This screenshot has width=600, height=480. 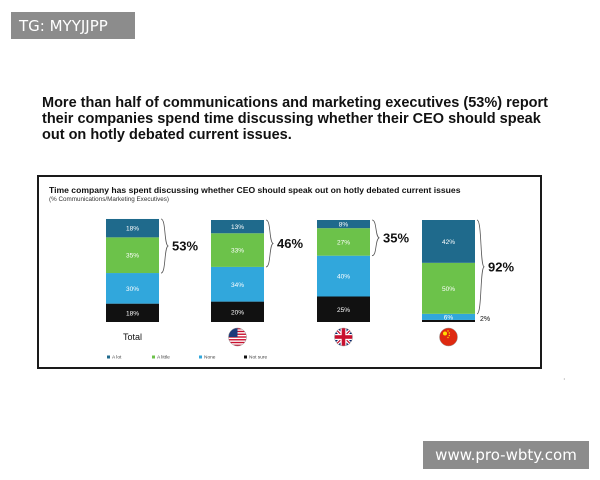 I want to click on data-label-united-states-not-sure: 20%, so click(x=237, y=312).